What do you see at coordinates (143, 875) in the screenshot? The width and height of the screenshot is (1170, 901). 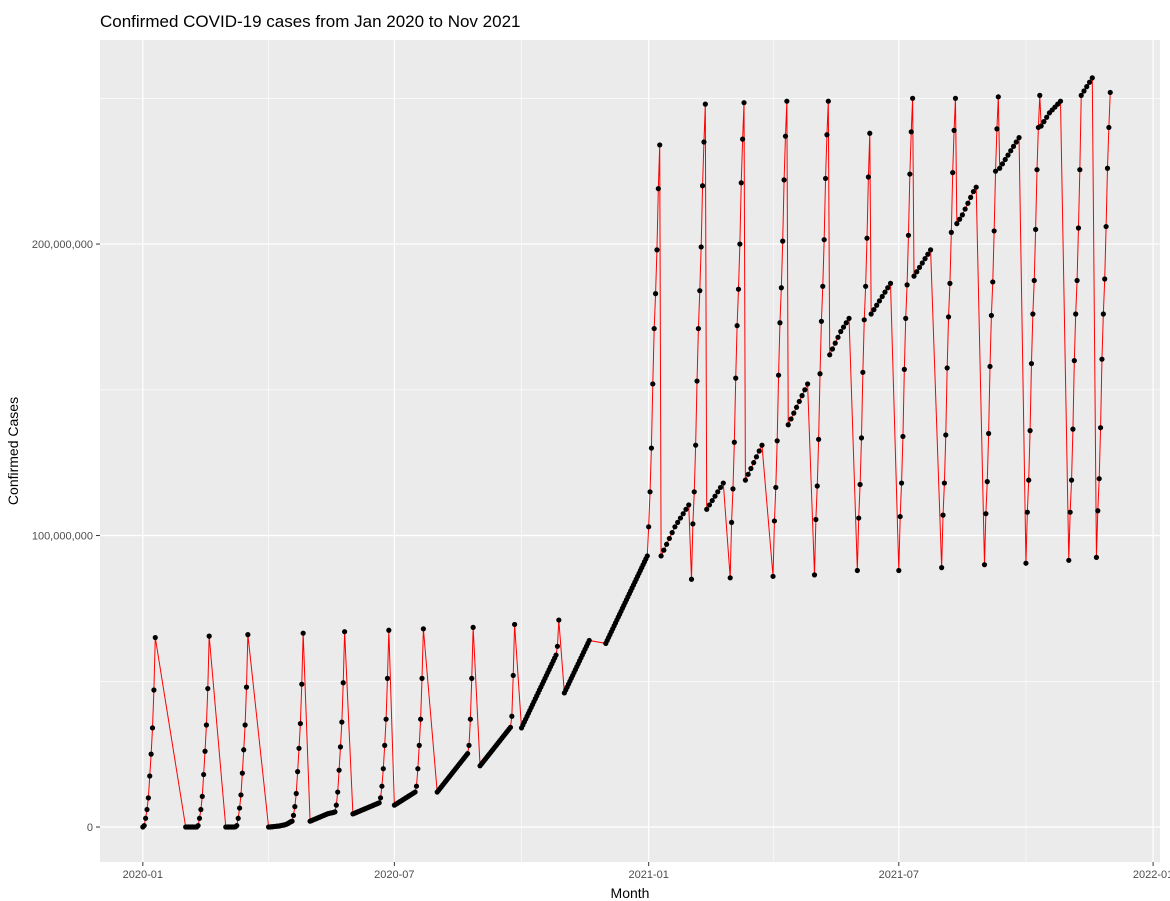 I see `x-tick-label: 2020-01` at bounding box center [143, 875].